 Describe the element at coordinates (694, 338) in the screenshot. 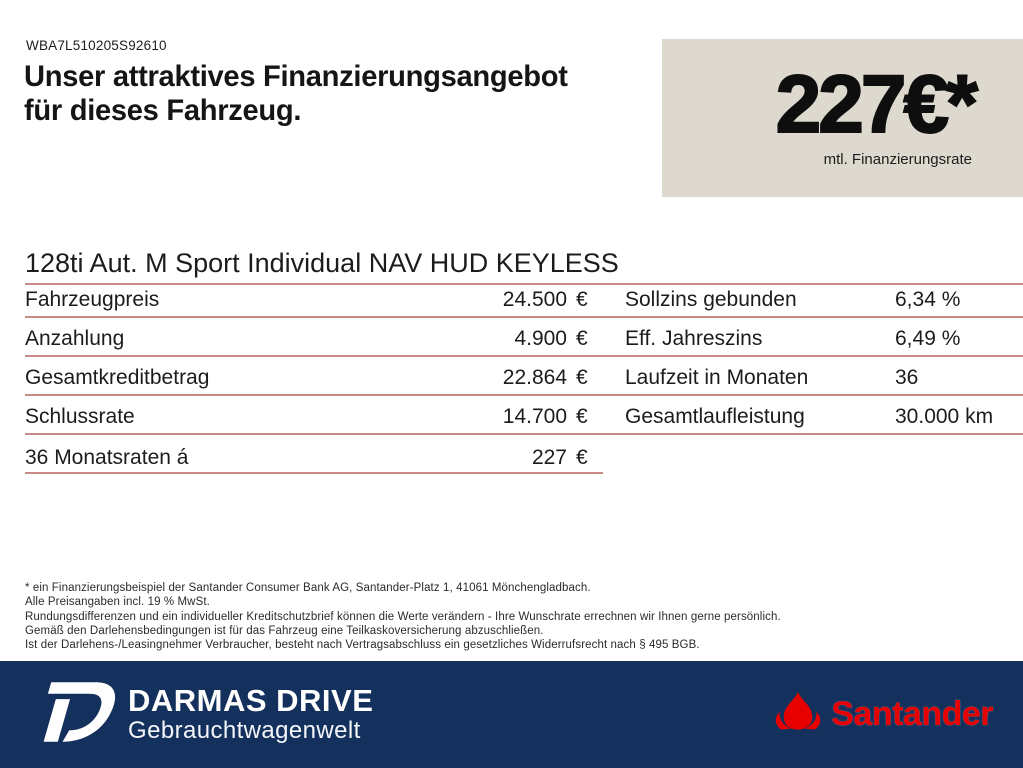

I see `finance-label: Eff. Jahreszins` at that location.